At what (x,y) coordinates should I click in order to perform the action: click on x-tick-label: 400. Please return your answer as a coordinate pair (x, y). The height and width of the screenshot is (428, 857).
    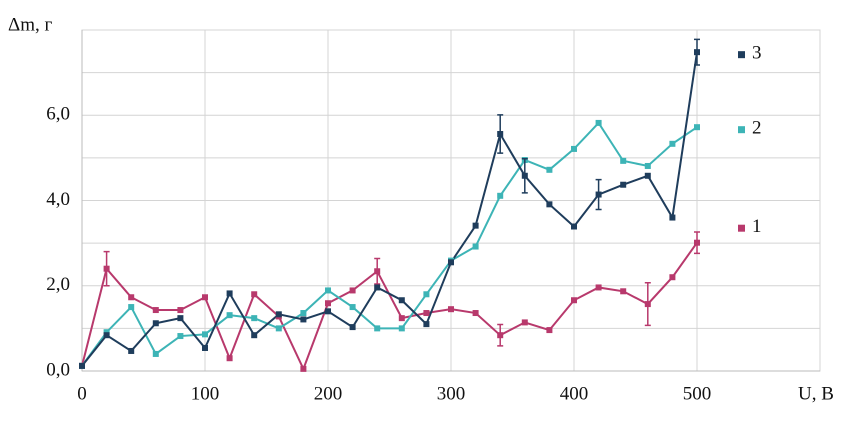
    Looking at the image, I should click on (574, 393).